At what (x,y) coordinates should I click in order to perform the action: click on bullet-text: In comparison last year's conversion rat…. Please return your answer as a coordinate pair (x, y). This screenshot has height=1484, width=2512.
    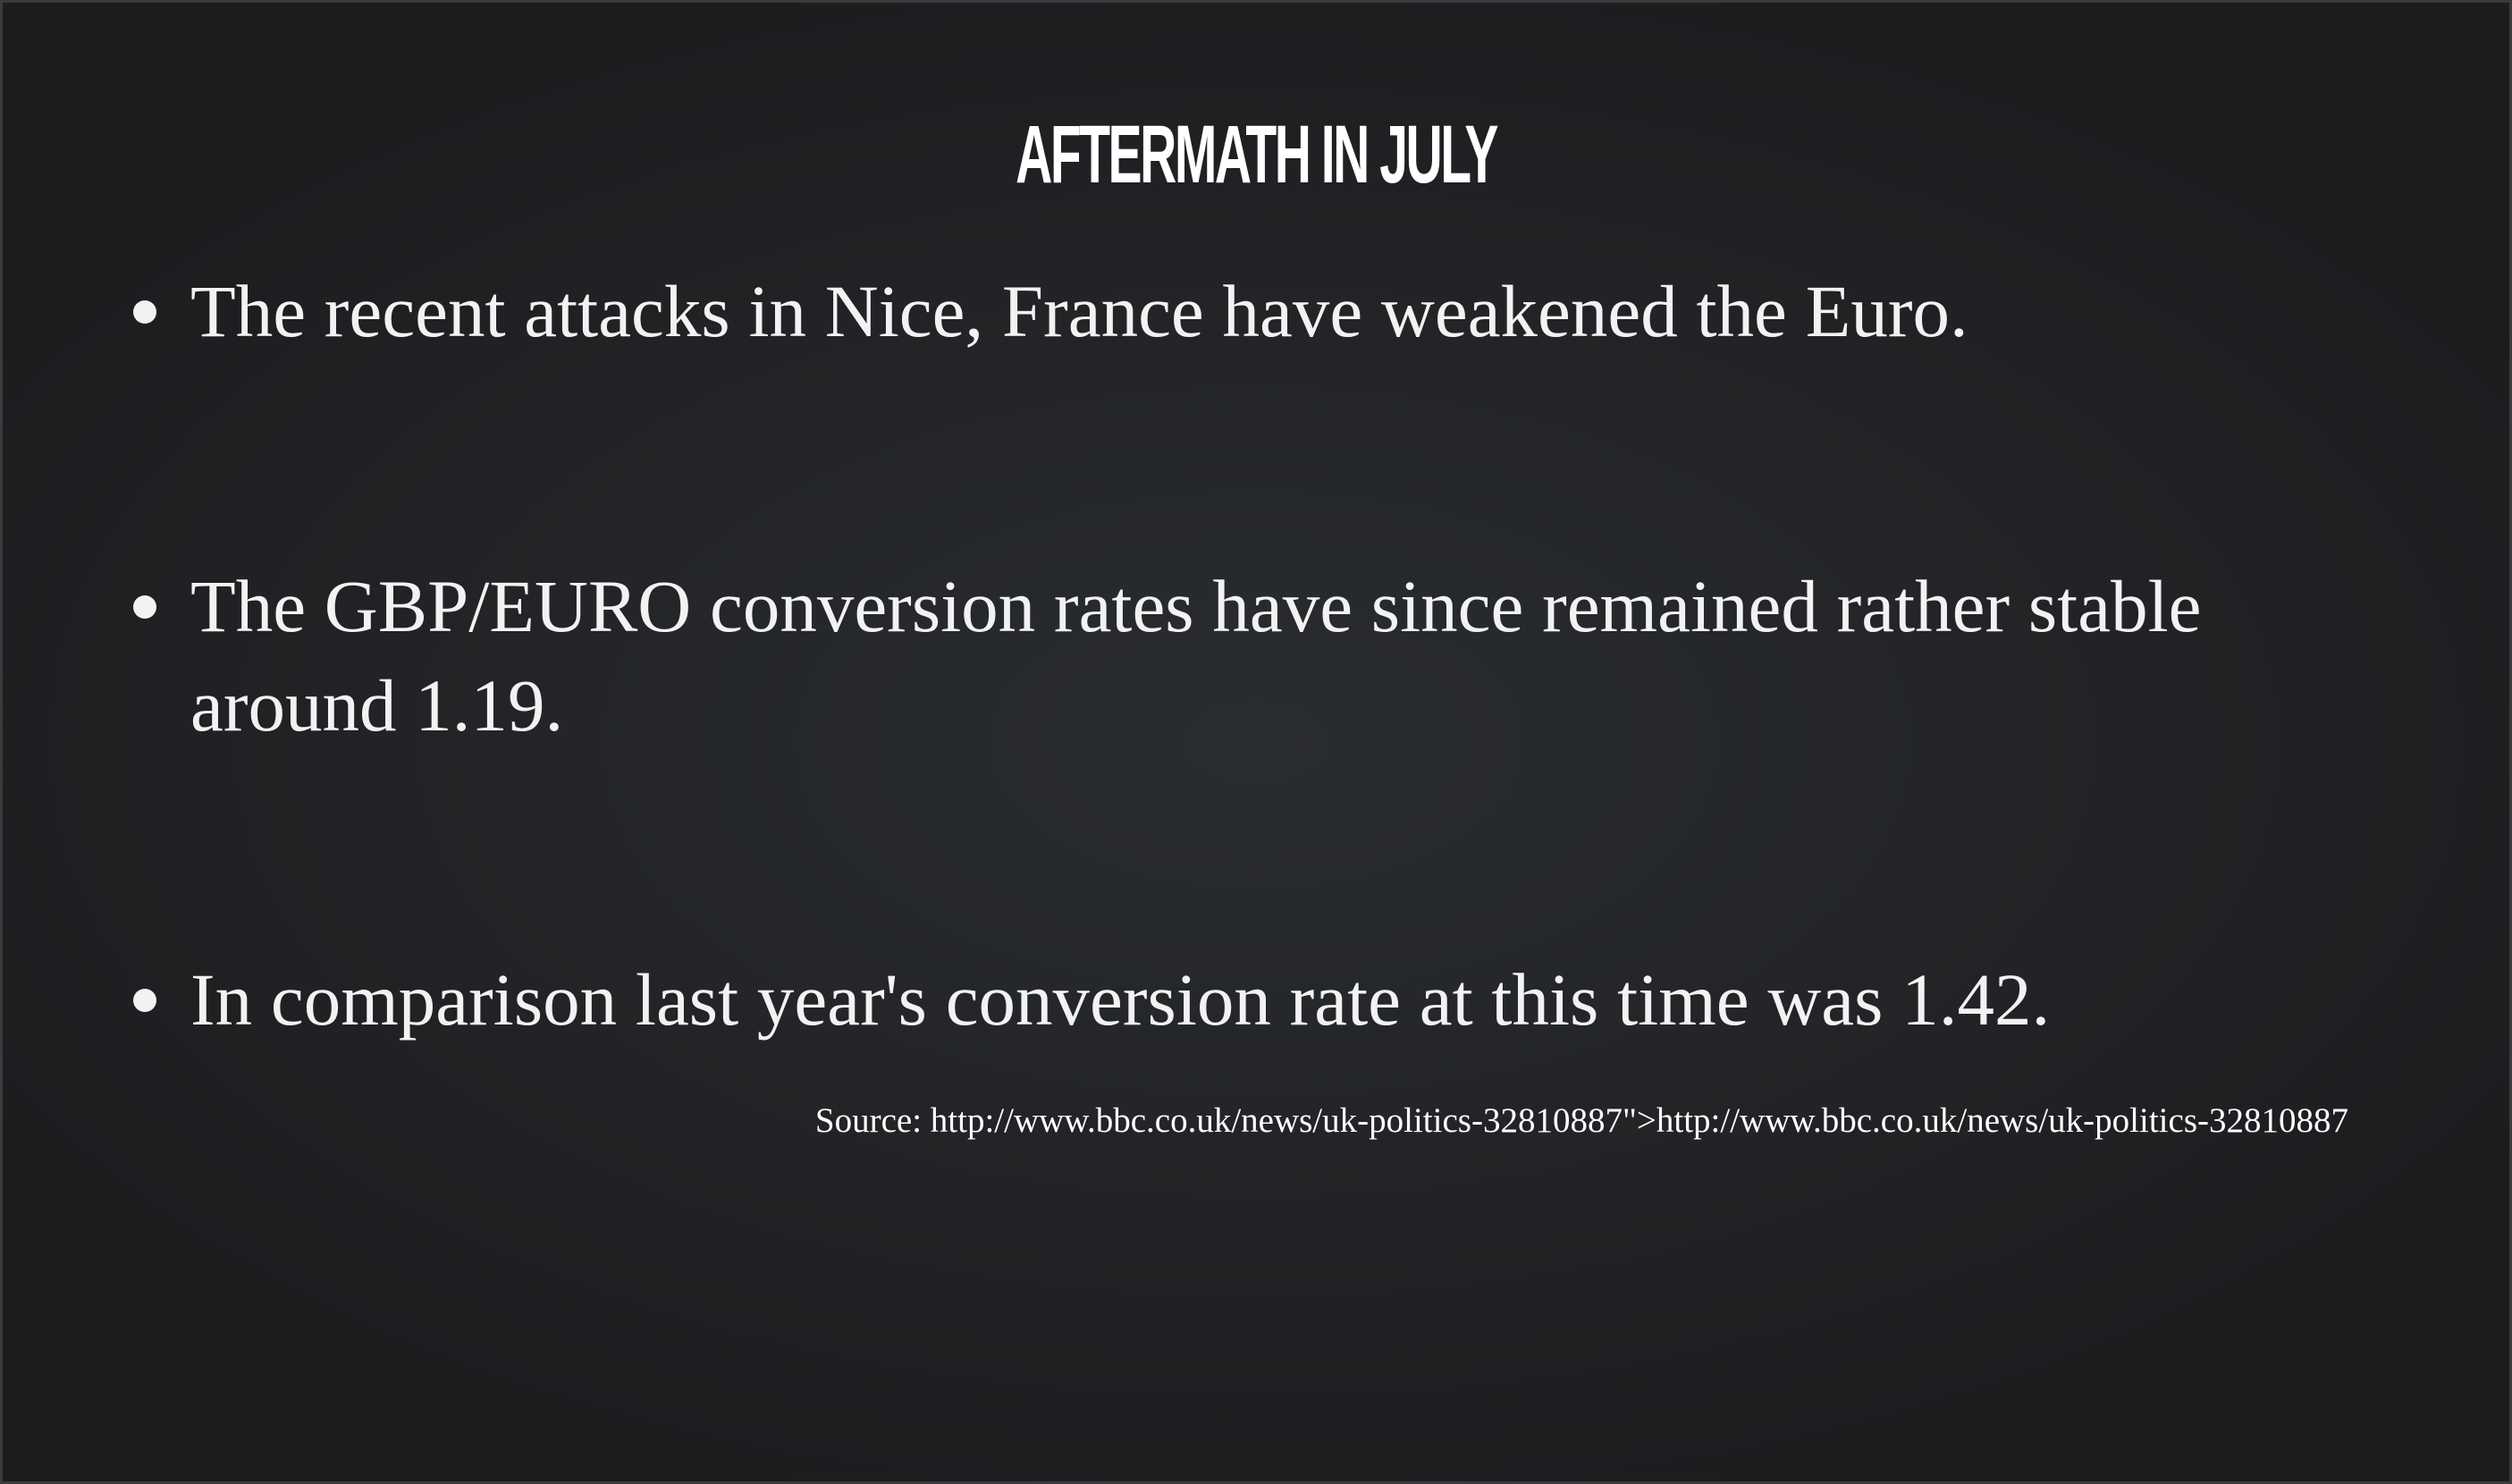
    Looking at the image, I should click on (1121, 999).